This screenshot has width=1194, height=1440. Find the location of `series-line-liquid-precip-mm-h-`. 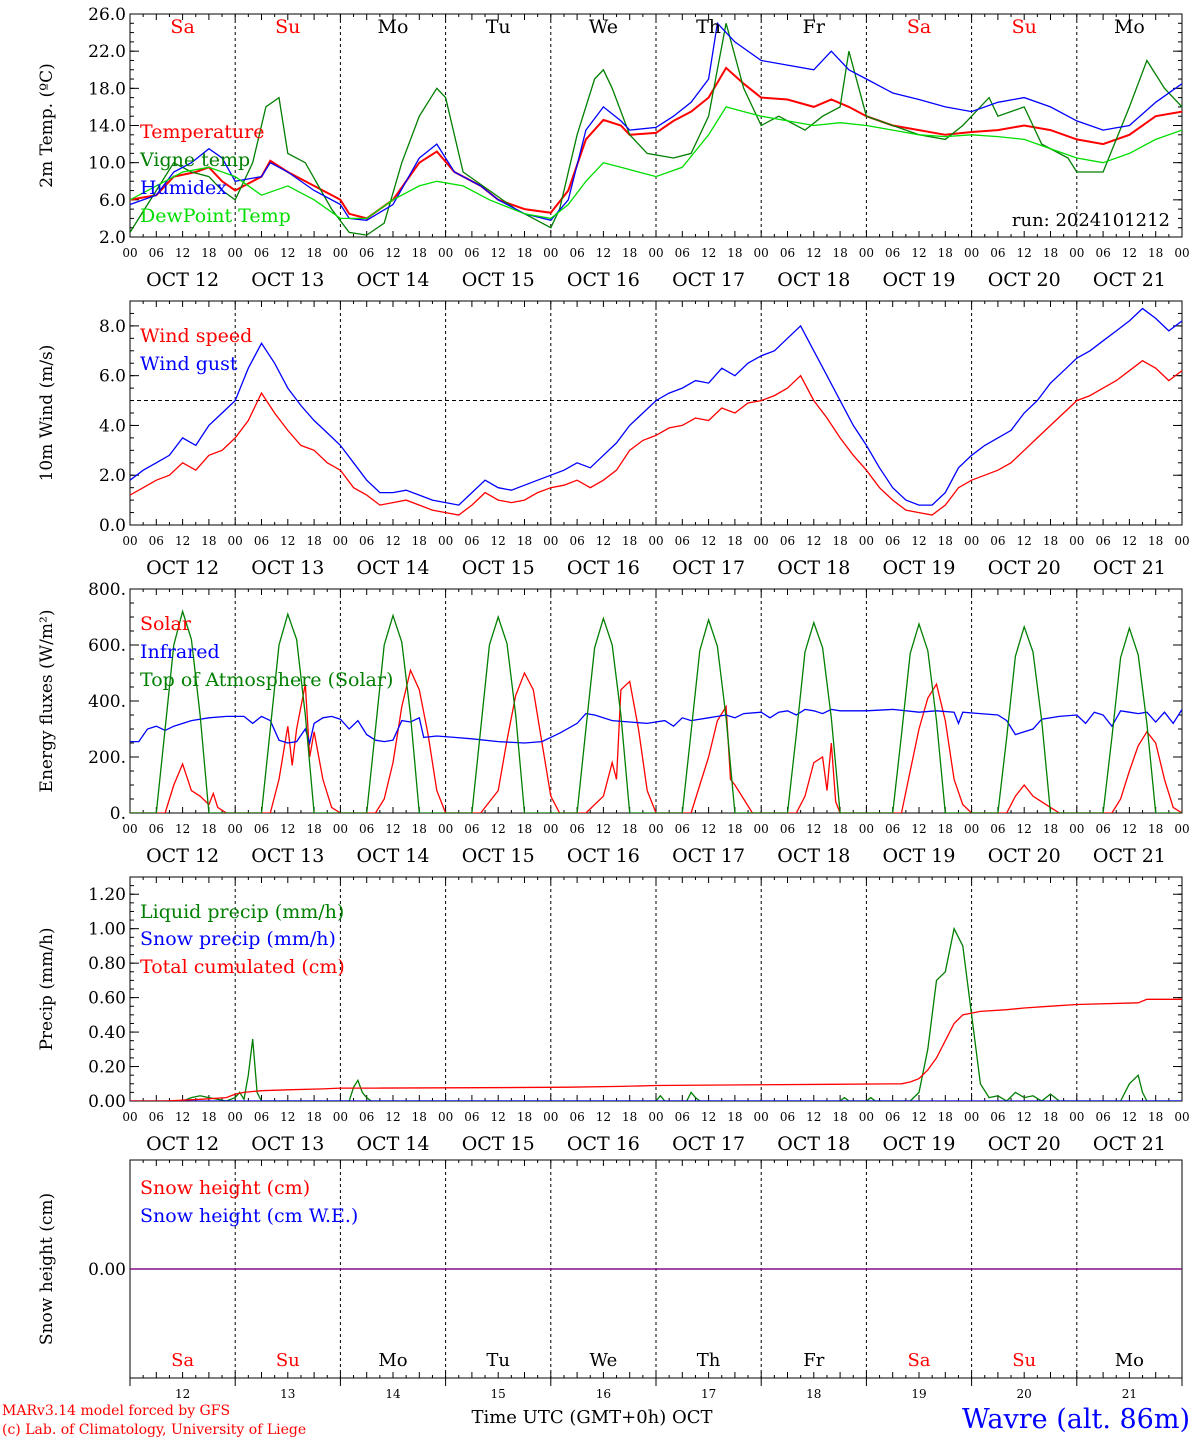

series-line-liquid-precip-mm-h- is located at coordinates (656, 1013).